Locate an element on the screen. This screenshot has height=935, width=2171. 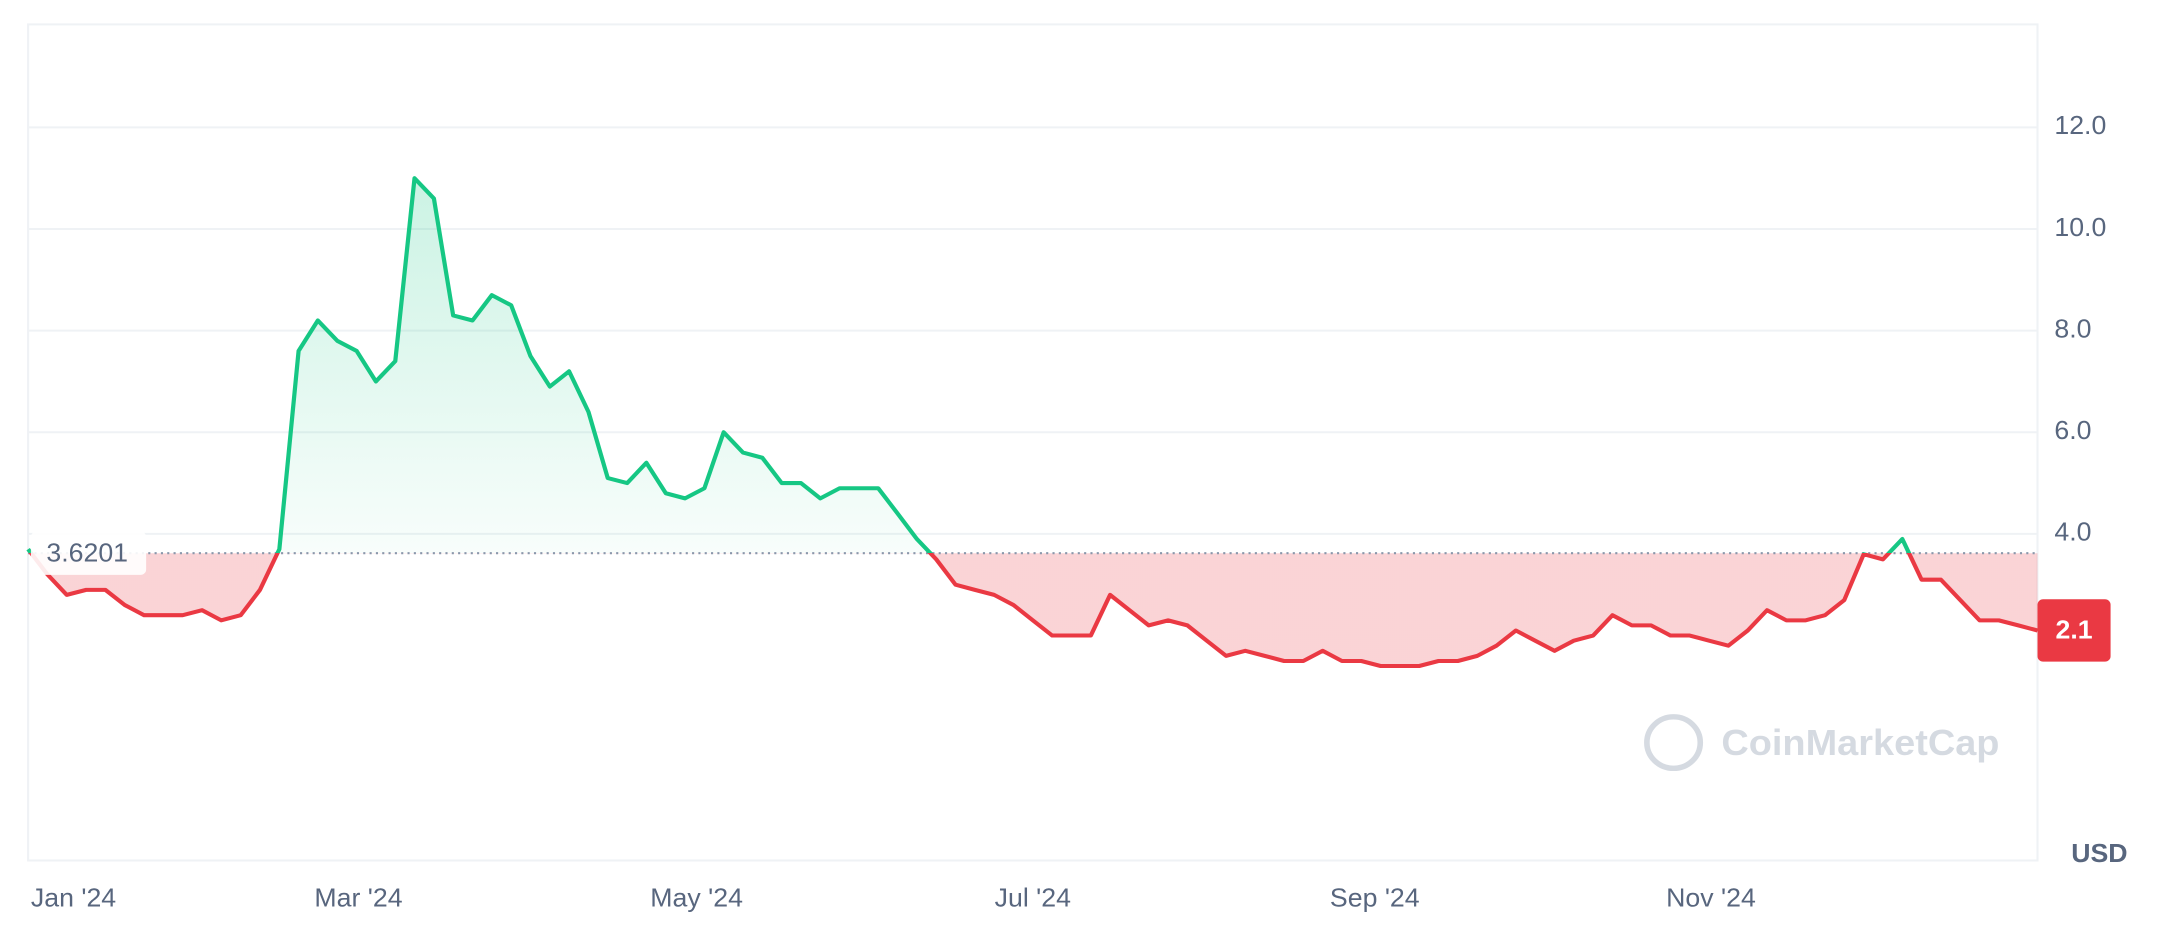
watermark-text: CoinMarketCap is located at coordinates (1860, 742).